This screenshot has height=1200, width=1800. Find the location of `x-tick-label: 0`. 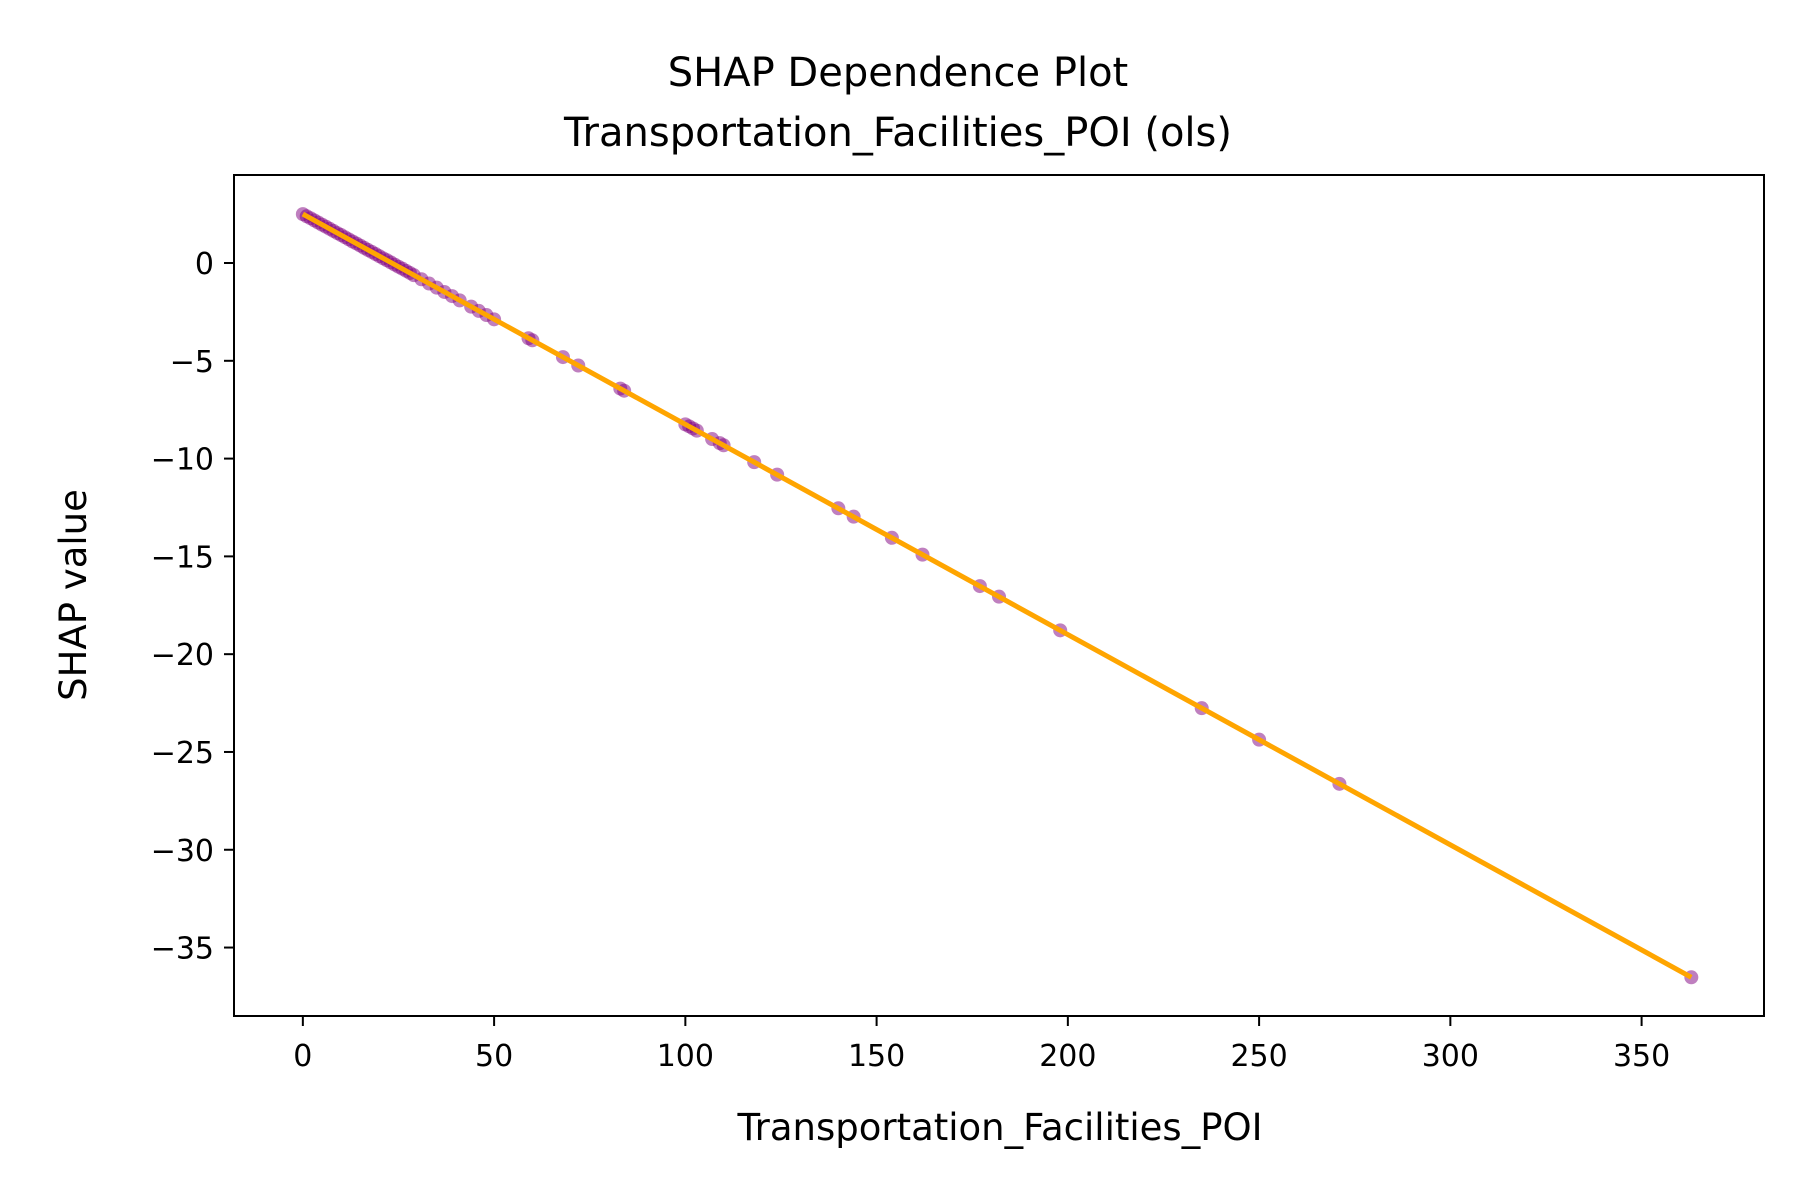

x-tick-label: 0 is located at coordinates (302, 1056).